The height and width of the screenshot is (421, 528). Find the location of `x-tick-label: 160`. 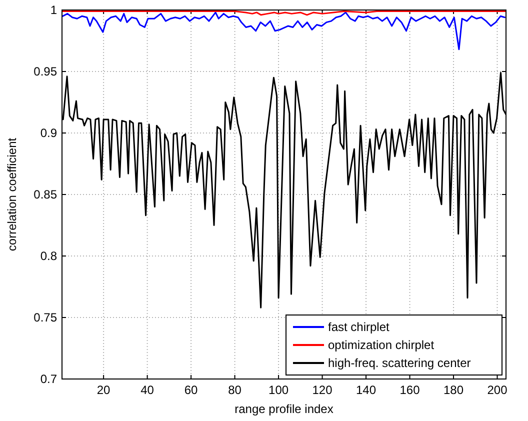

x-tick-label: 160 is located at coordinates (410, 390).